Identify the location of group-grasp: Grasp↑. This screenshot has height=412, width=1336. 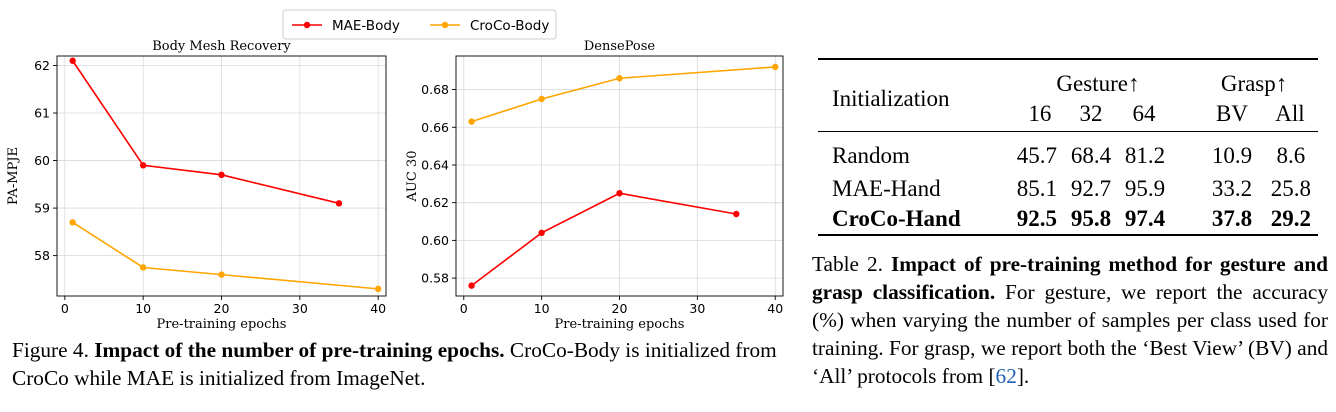
(1254, 83).